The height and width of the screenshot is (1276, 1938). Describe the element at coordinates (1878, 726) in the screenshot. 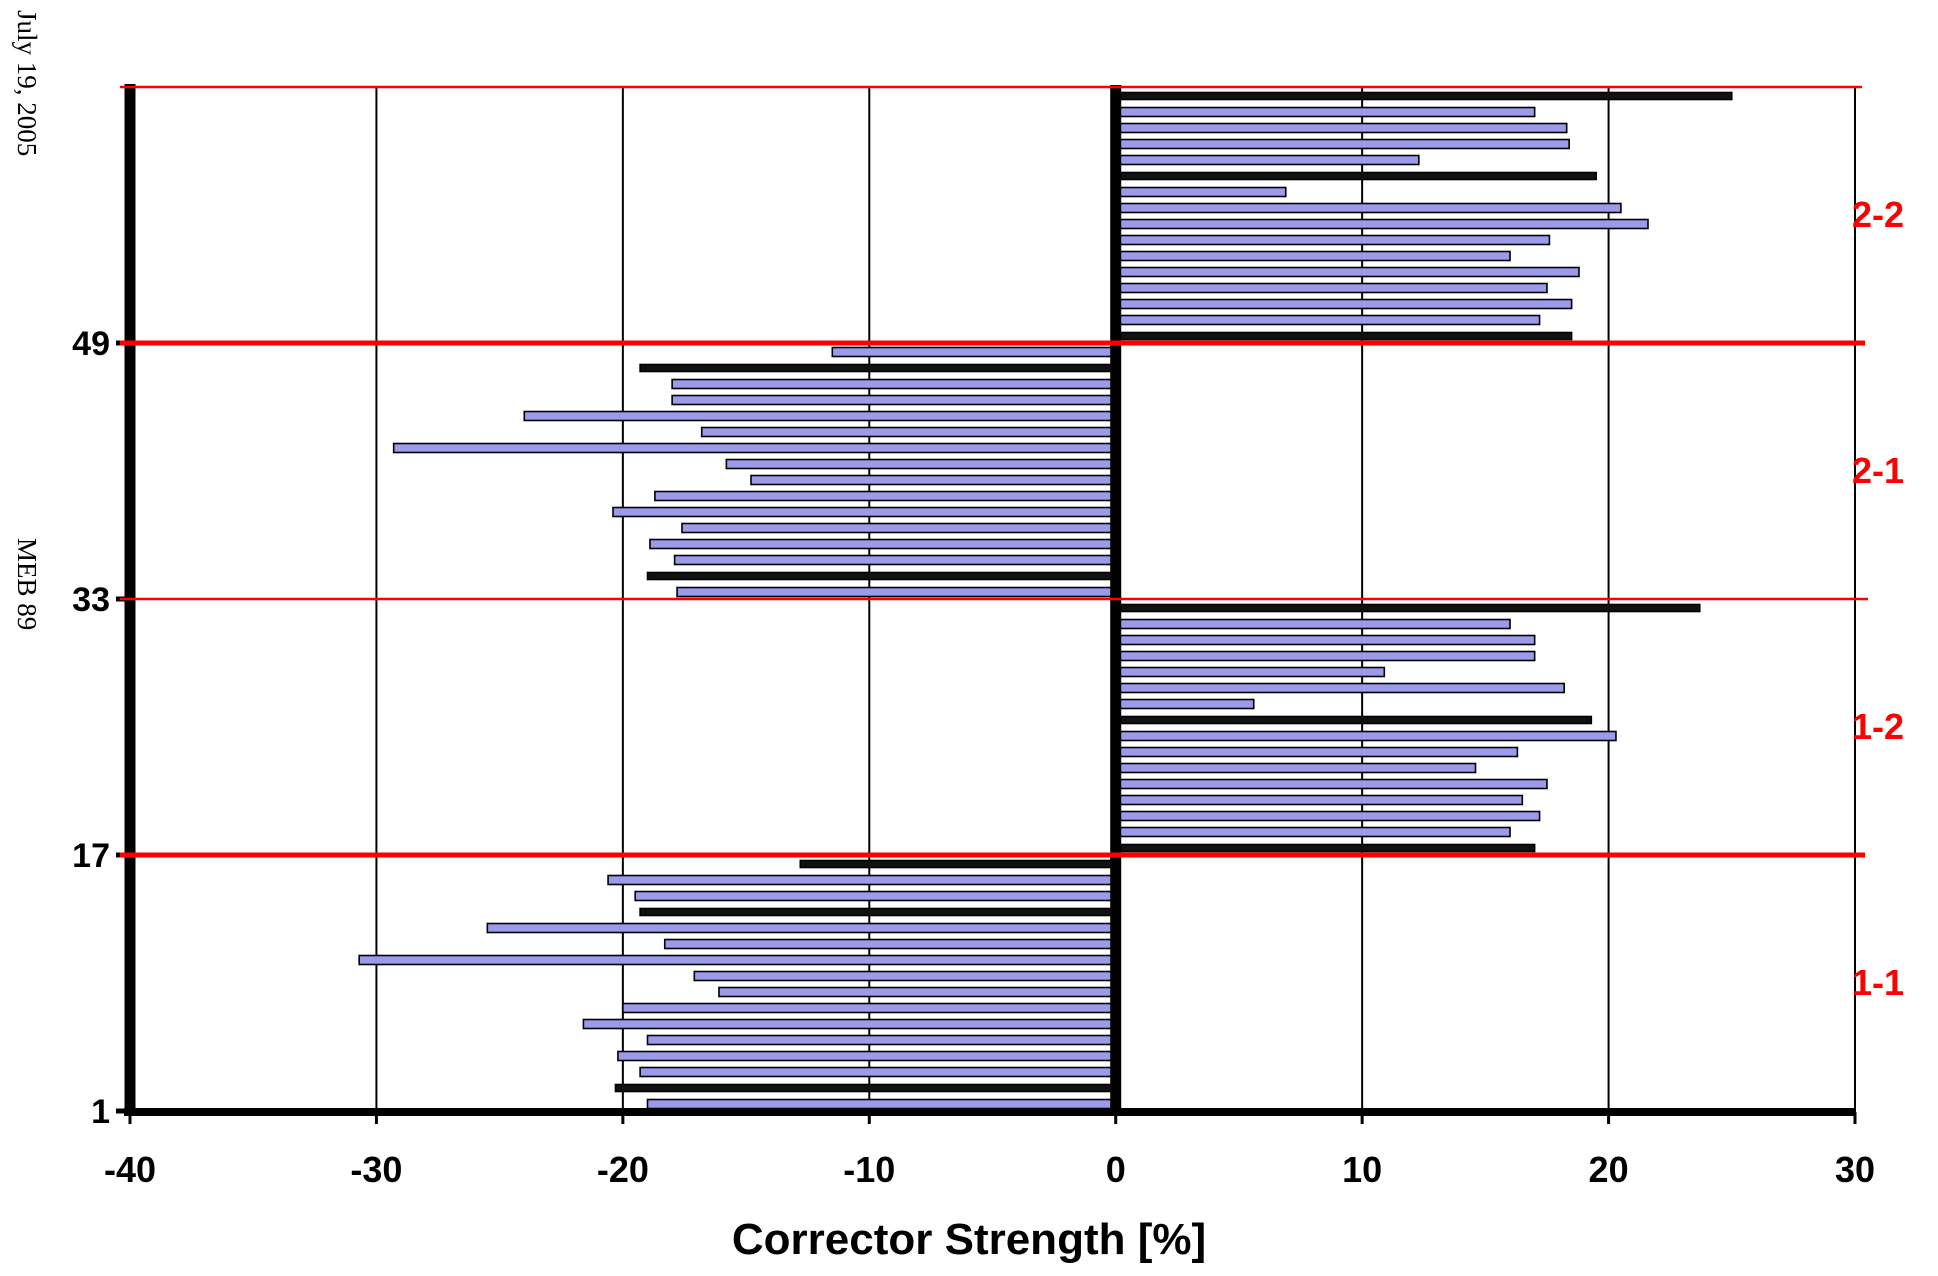

I see `section-label: 1-2` at that location.